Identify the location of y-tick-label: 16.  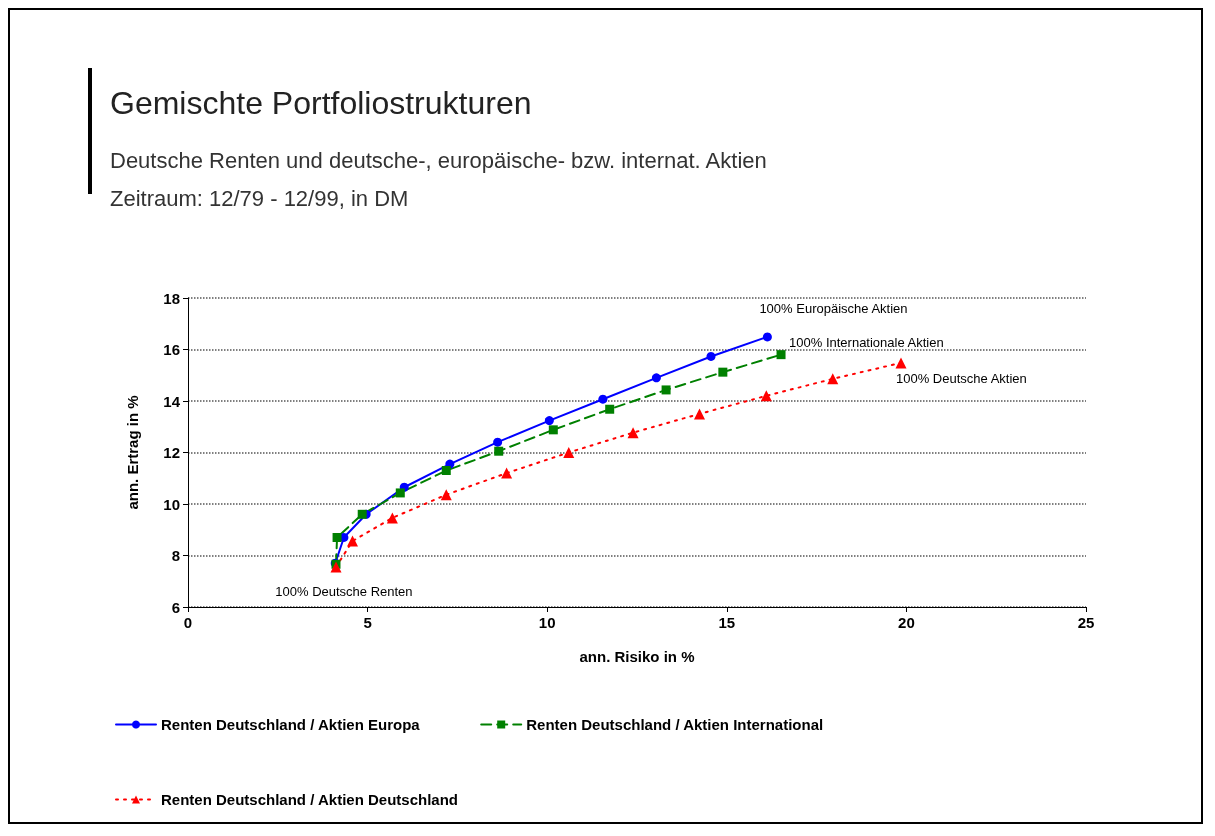
(171, 349).